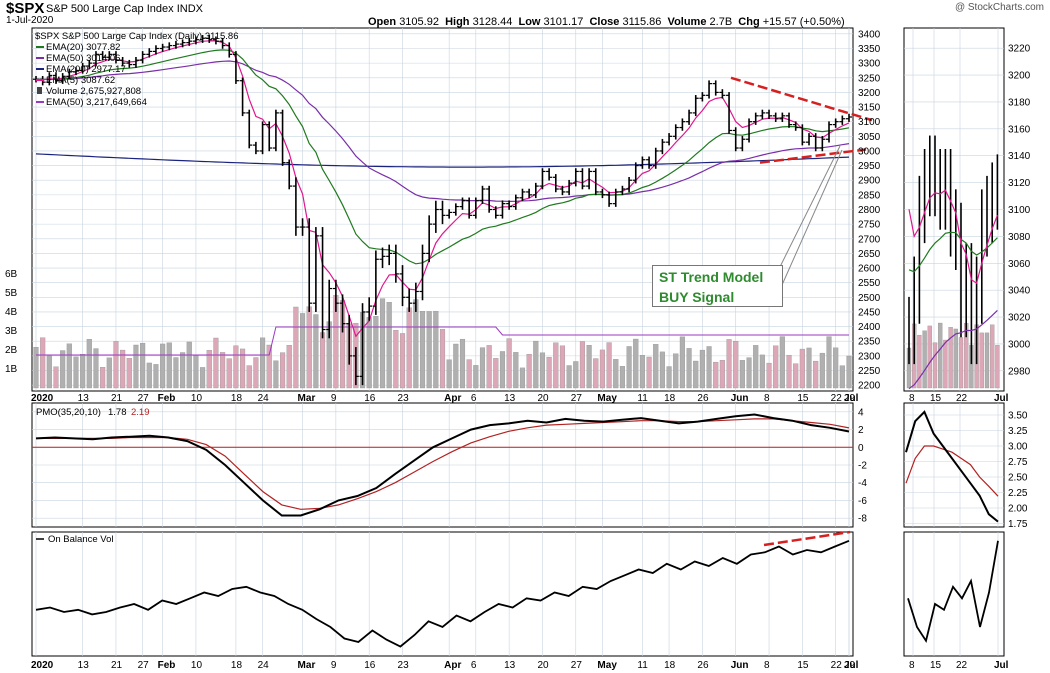 The image size is (1050, 673). Describe the element at coordinates (767, 665) in the screenshot. I see `date-tick-label: 8` at that location.